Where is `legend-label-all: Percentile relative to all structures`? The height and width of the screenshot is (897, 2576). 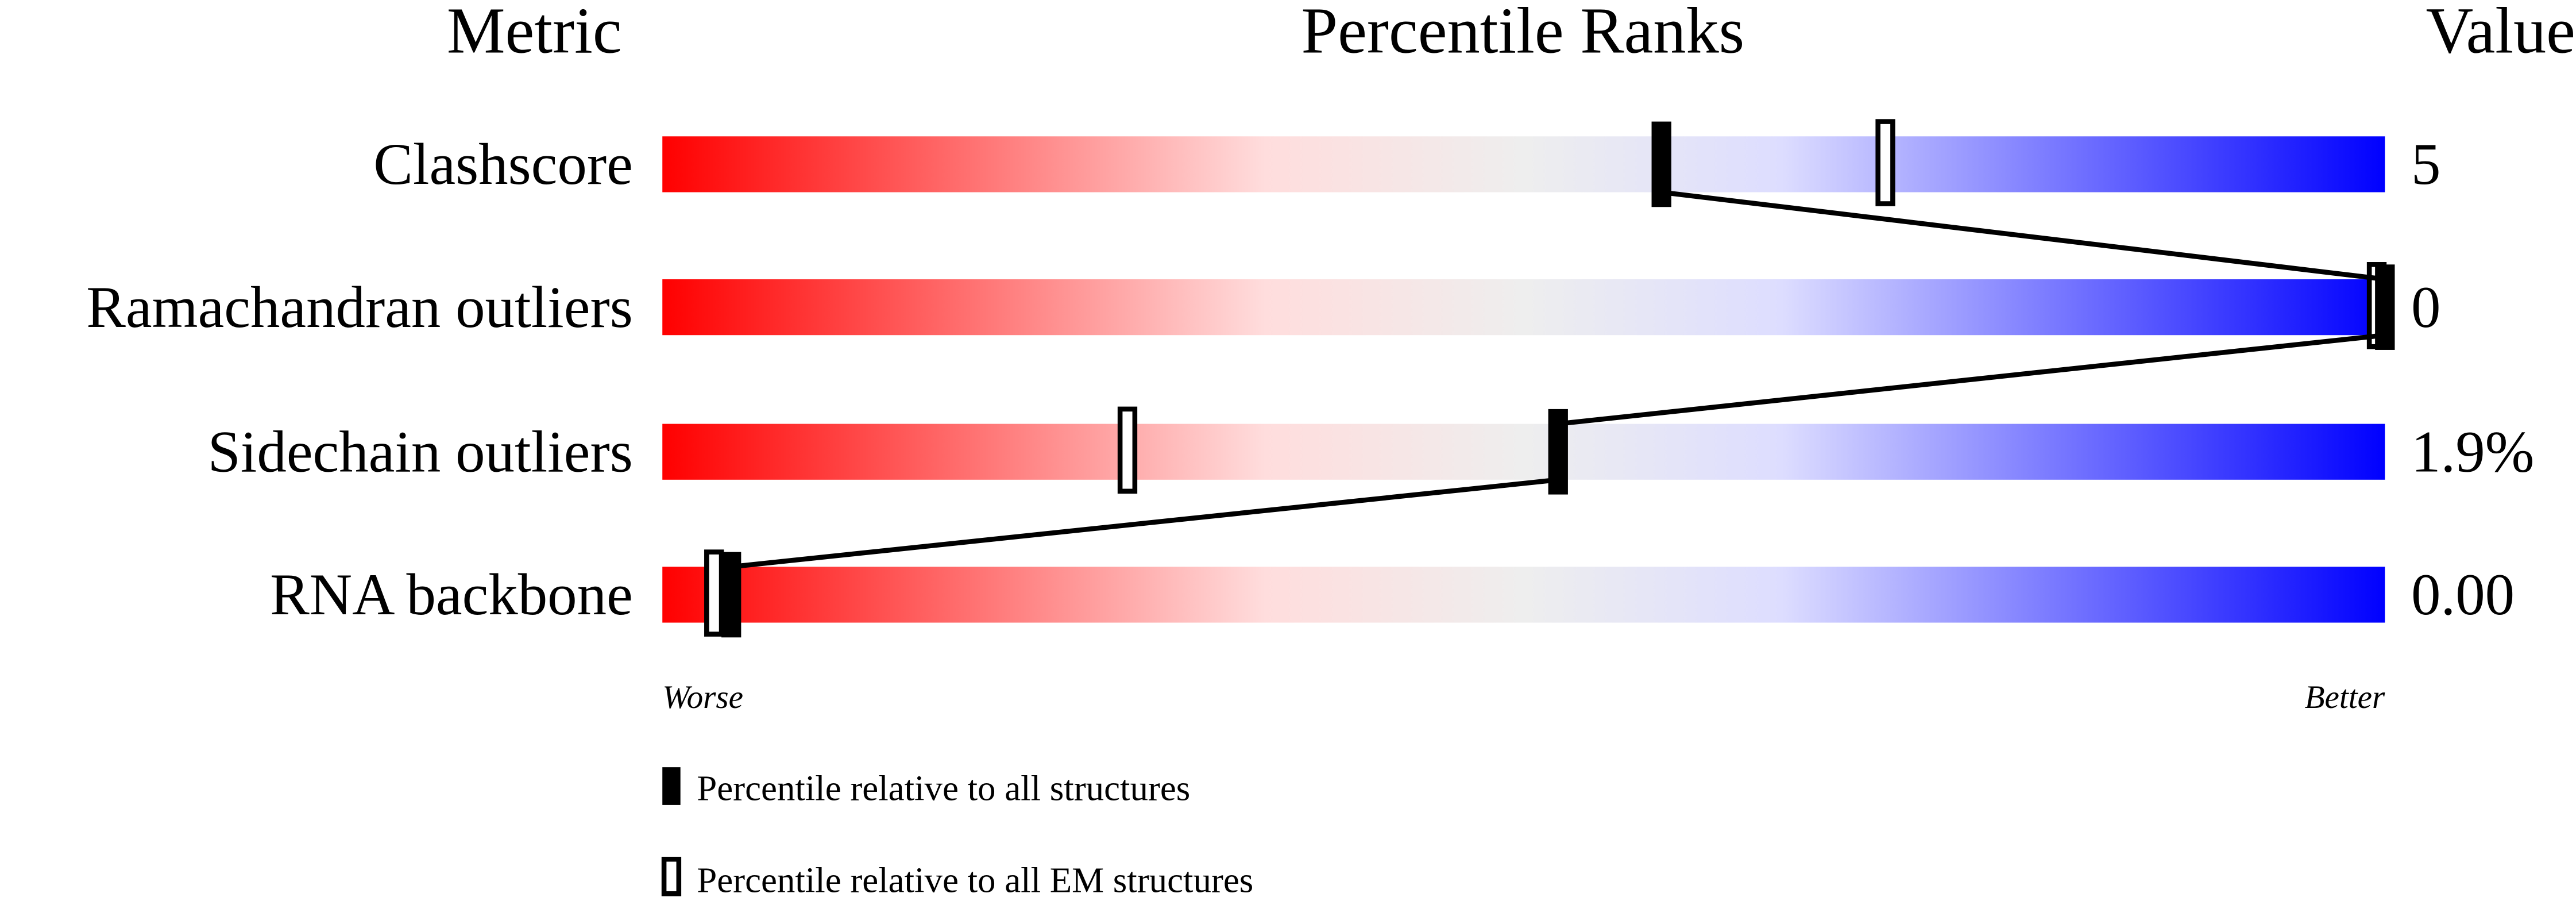 legend-label-all: Percentile relative to all structures is located at coordinates (943, 788).